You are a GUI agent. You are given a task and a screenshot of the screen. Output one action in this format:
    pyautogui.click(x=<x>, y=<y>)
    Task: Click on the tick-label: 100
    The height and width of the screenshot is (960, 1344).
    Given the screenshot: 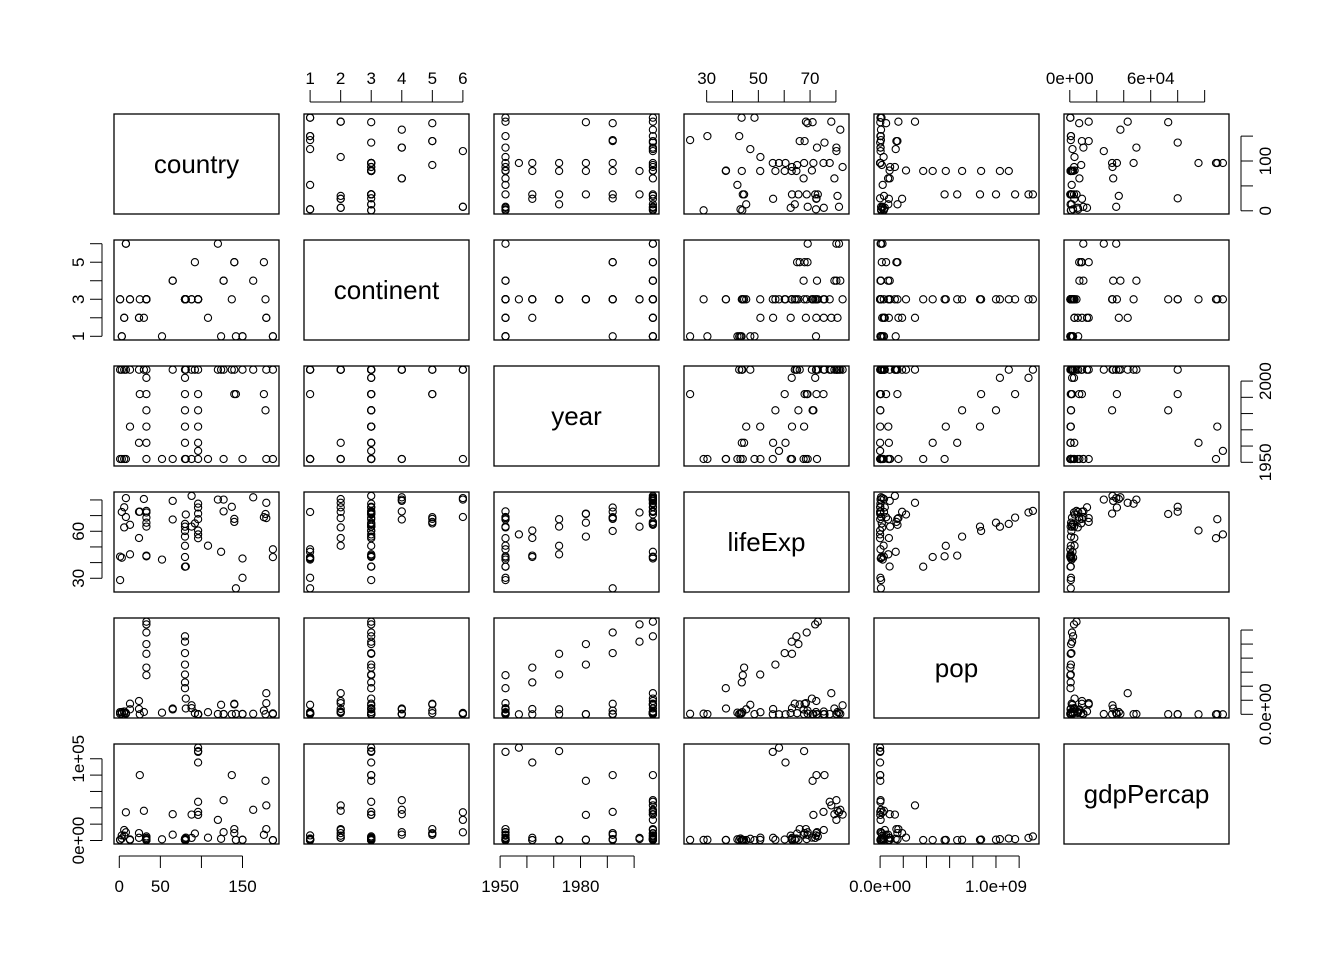 What is the action you would take?
    pyautogui.click(x=1265, y=161)
    